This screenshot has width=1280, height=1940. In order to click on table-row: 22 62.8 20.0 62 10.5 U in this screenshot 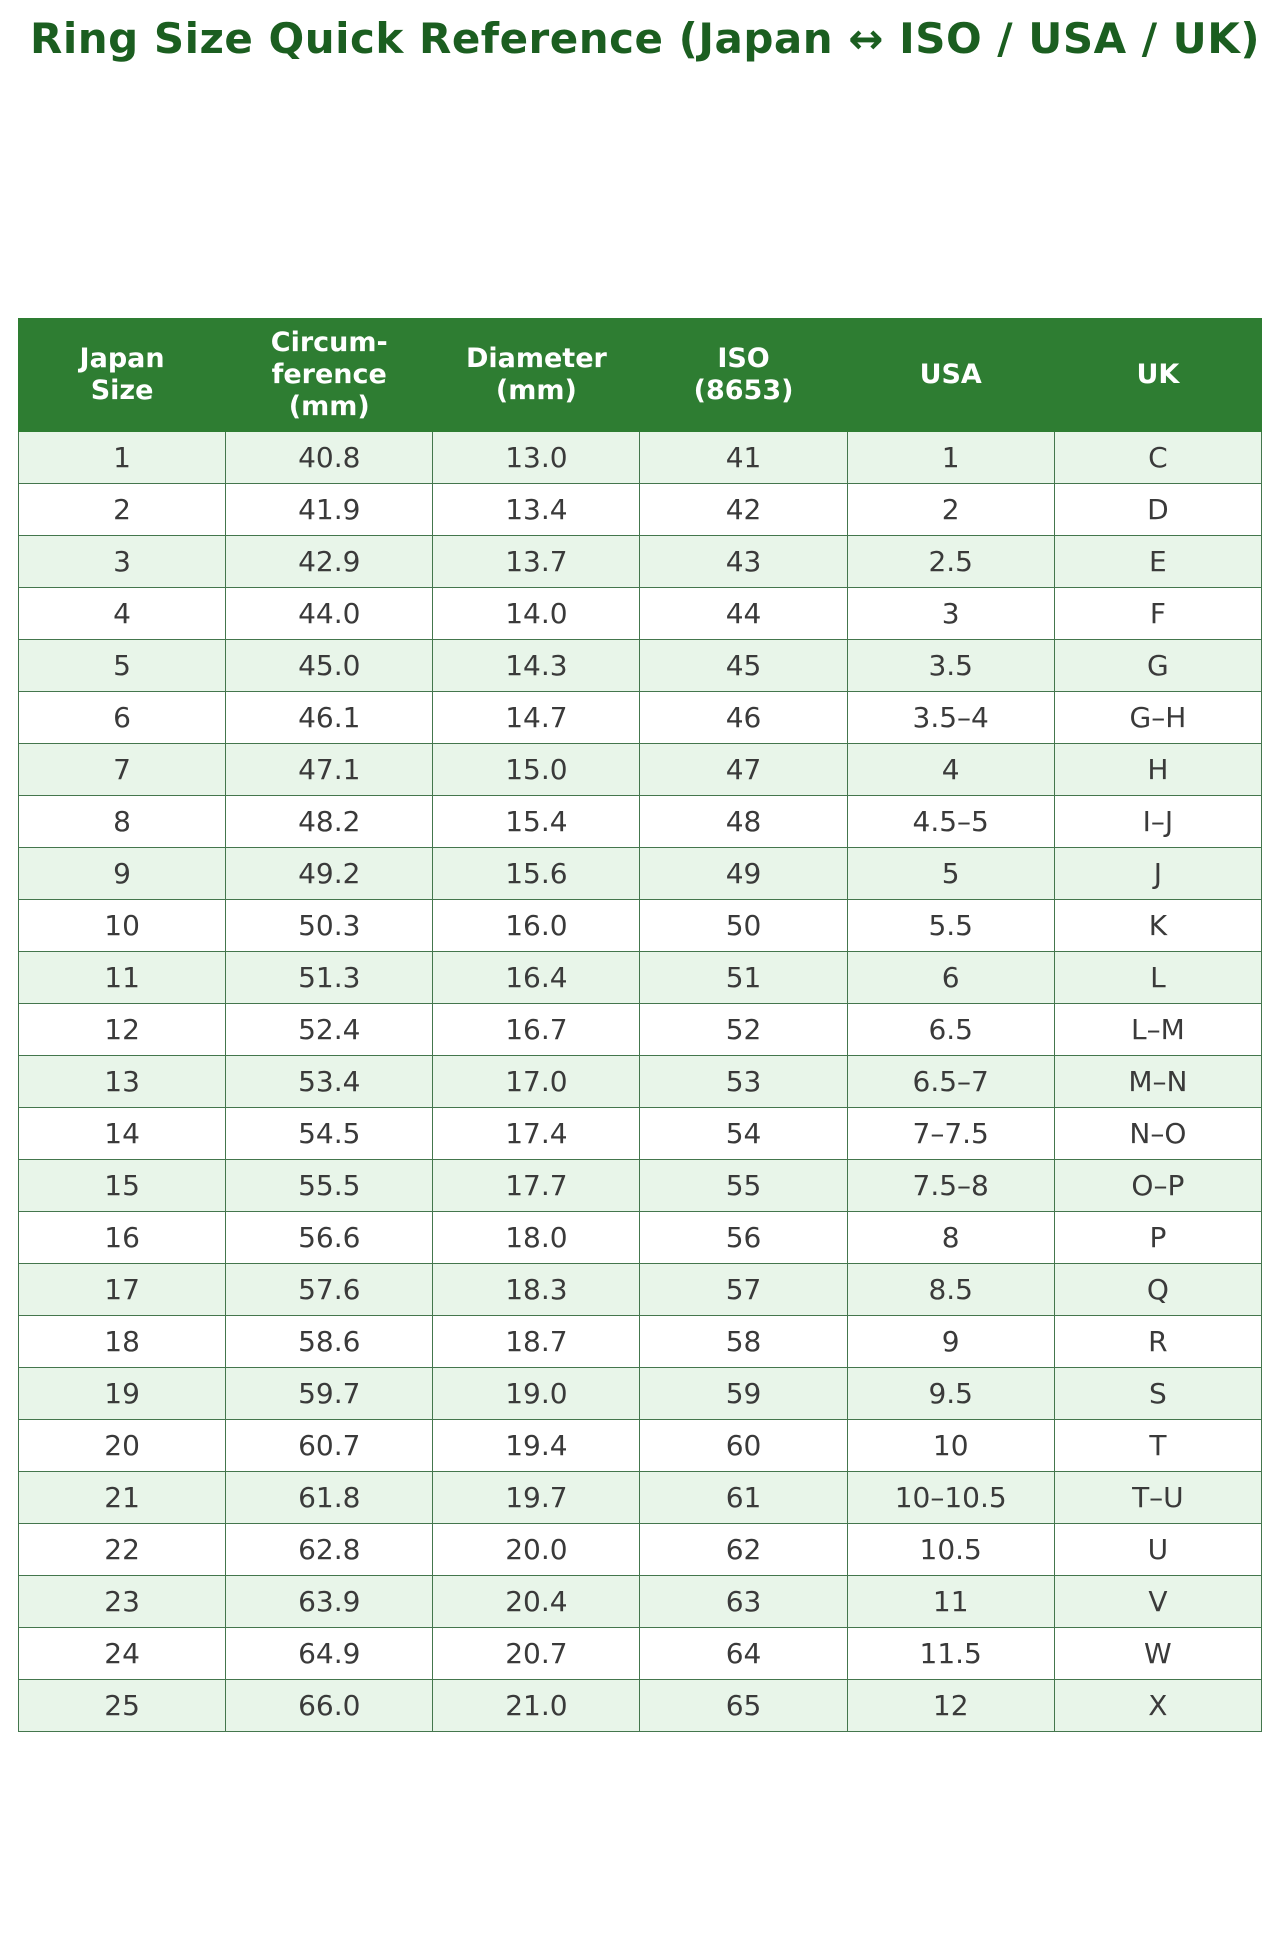, I will do `click(640, 1549)`.